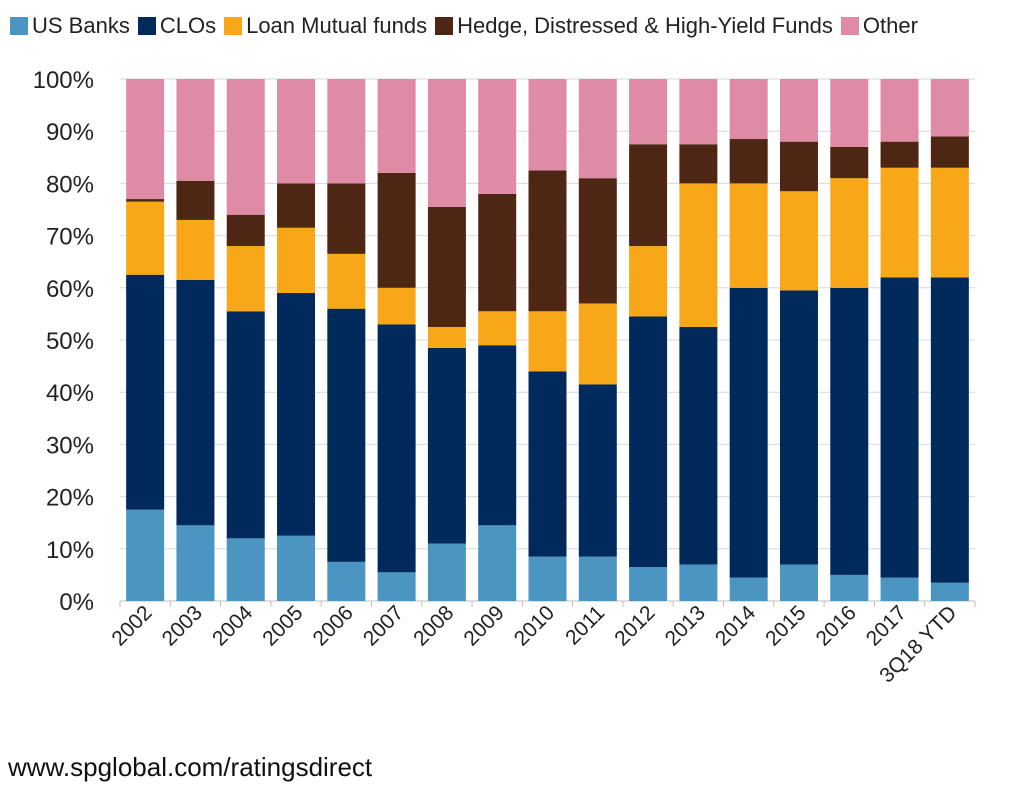  What do you see at coordinates (433, 625) in the screenshot?
I see `x-tick-label: 2008` at bounding box center [433, 625].